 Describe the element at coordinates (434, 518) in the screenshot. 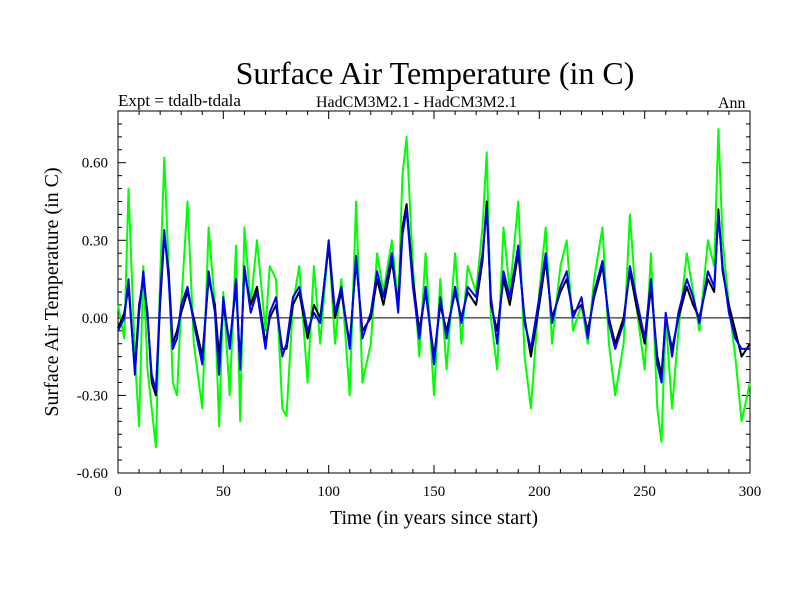

I see `x-axis-label: Time (in years since start)` at that location.